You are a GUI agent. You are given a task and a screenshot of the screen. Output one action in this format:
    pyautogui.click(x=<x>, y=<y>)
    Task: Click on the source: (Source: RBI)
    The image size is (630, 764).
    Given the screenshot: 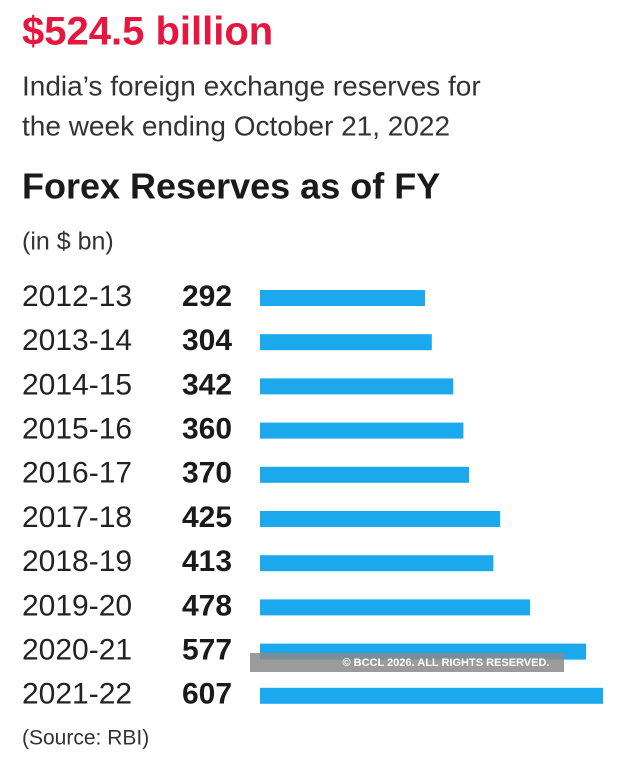 What is the action you would take?
    pyautogui.click(x=85, y=738)
    